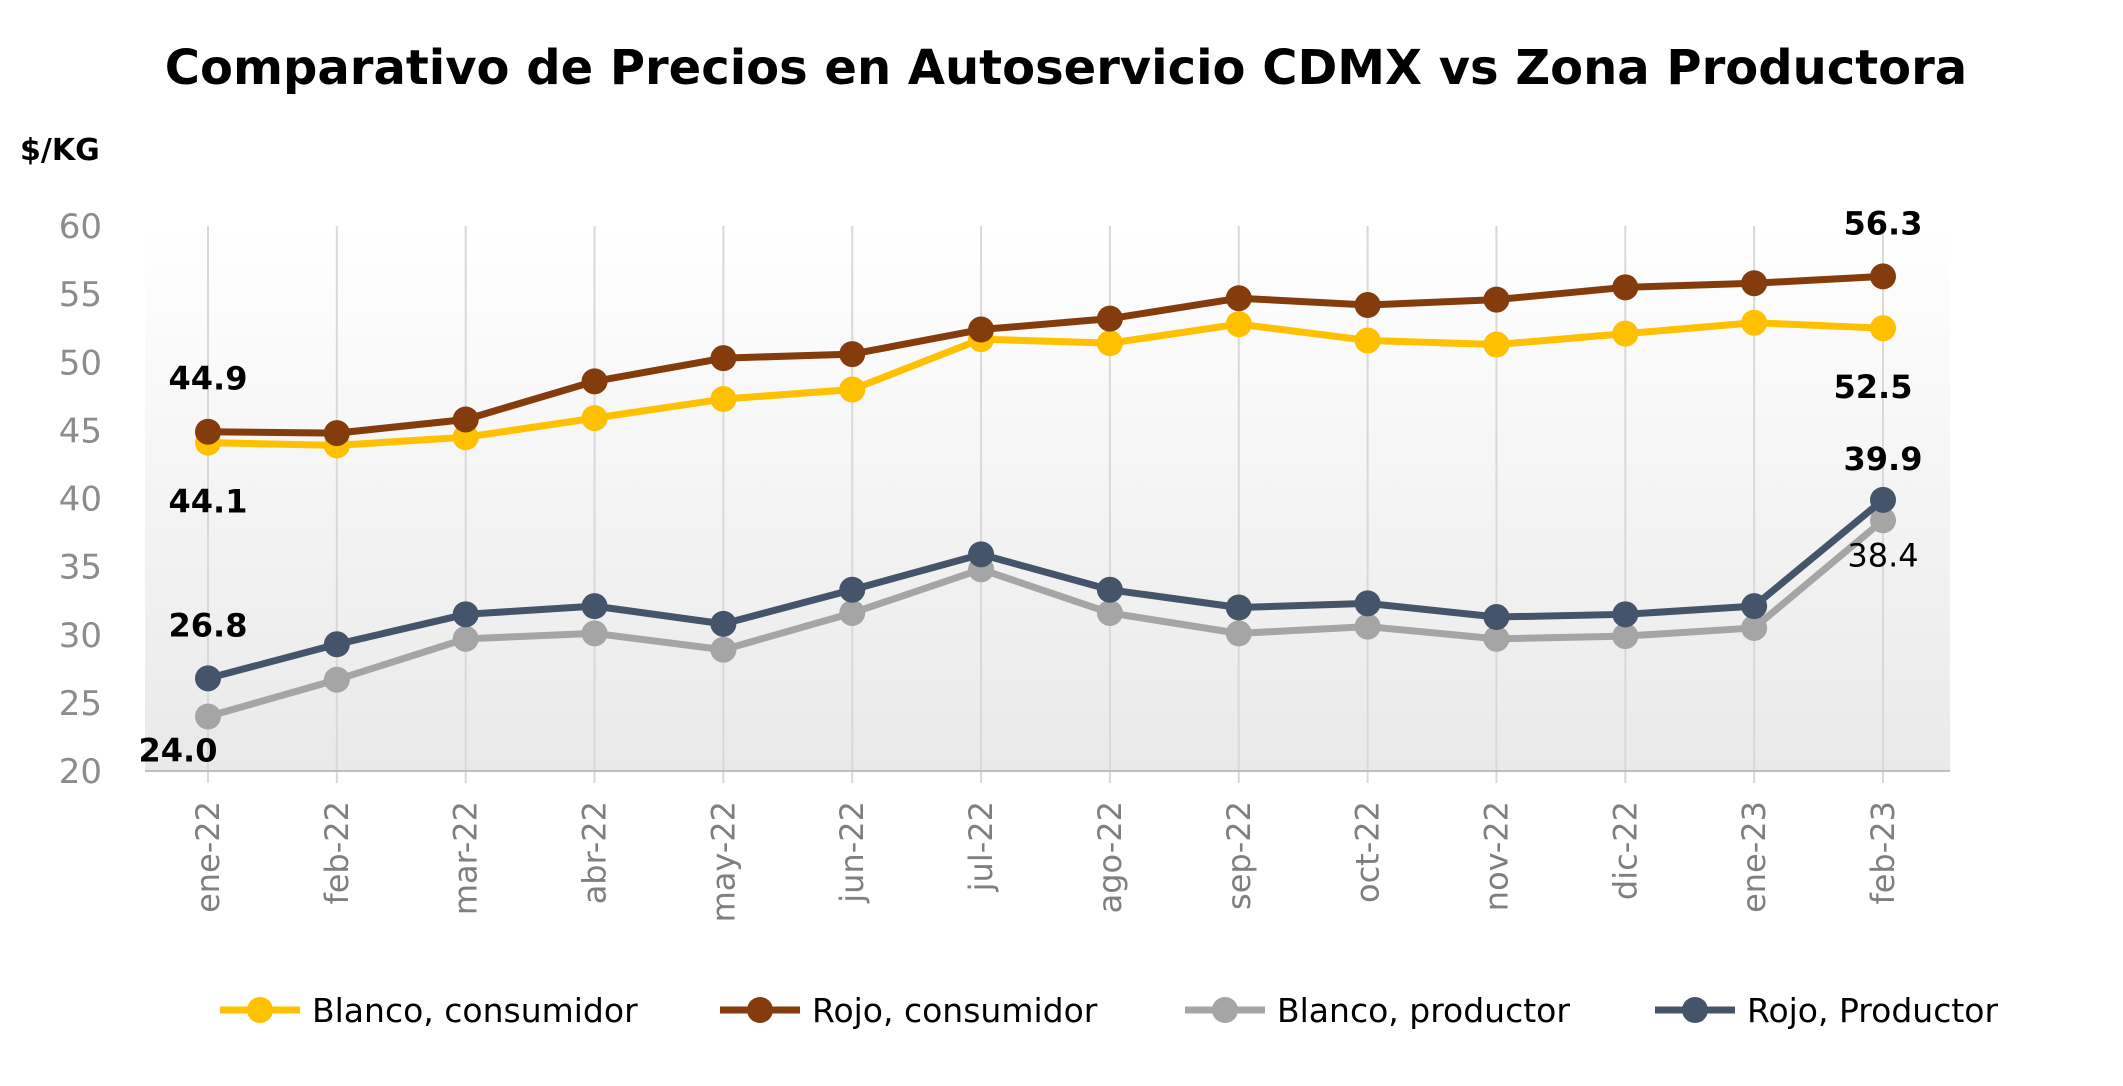 Image resolution: width=2123 pixels, height=1086 pixels. Describe the element at coordinates (1883, 853) in the screenshot. I see `x-tick-label: feb-23` at that location.